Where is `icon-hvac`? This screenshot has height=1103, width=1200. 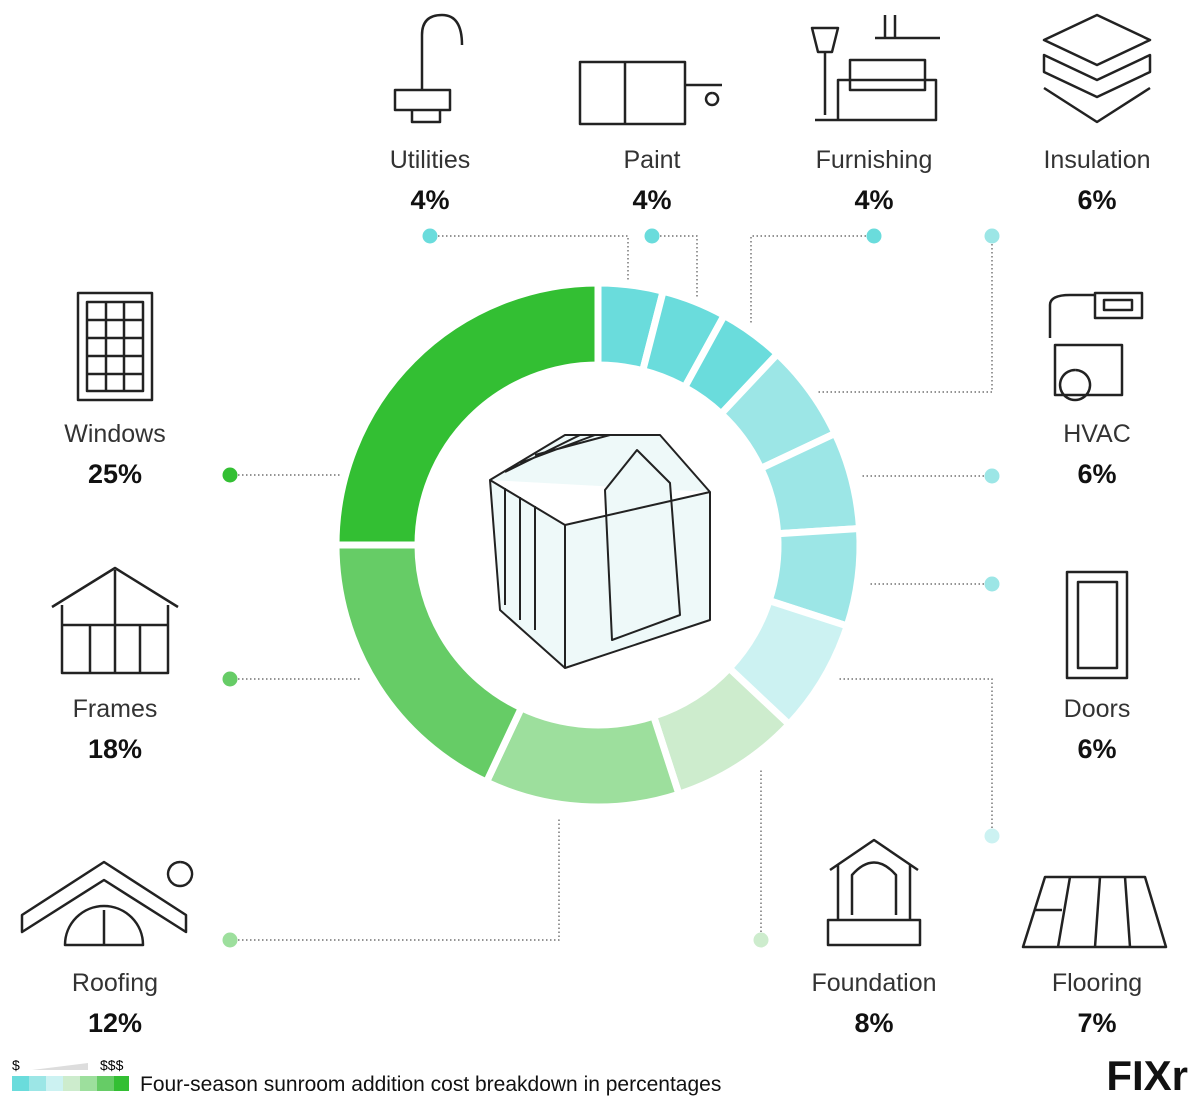
icon-hvac is located at coordinates (1096, 346).